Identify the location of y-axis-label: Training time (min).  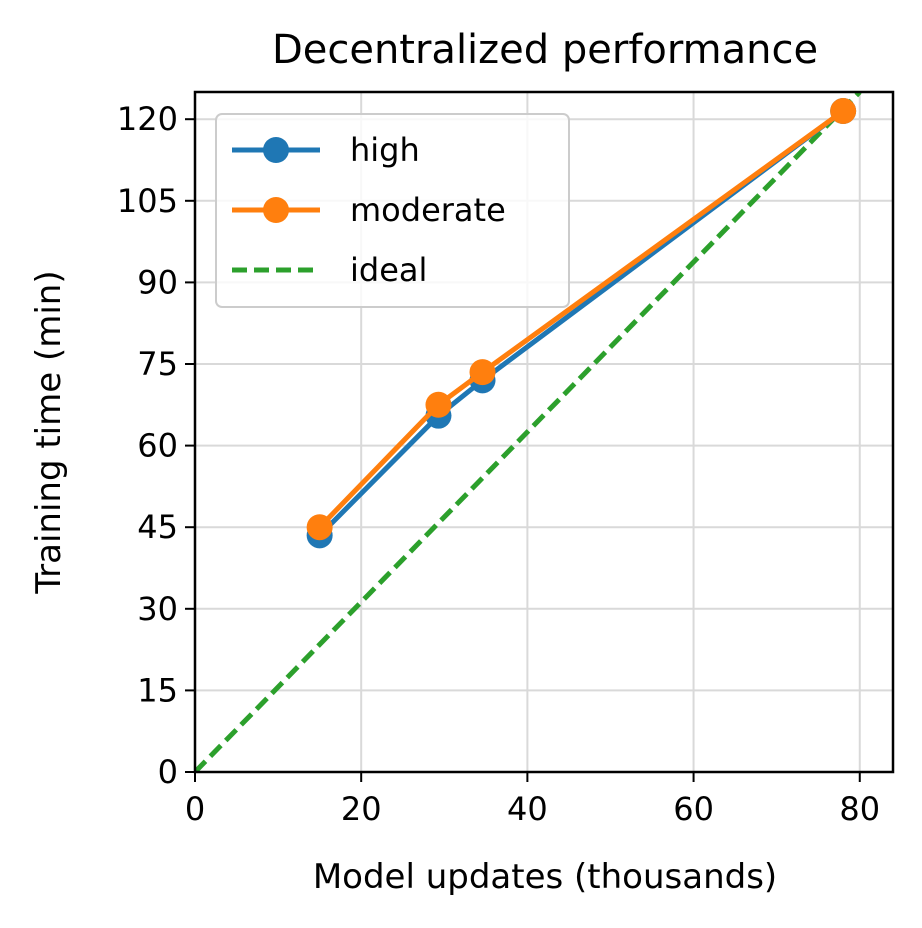
(49, 432).